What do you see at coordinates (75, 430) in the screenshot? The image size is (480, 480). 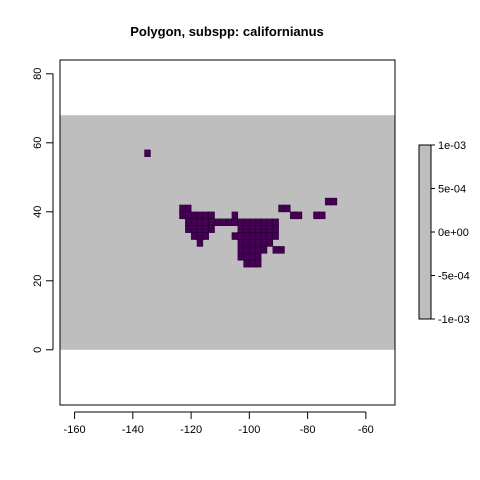 I see `x-tick-label: -160` at bounding box center [75, 430].